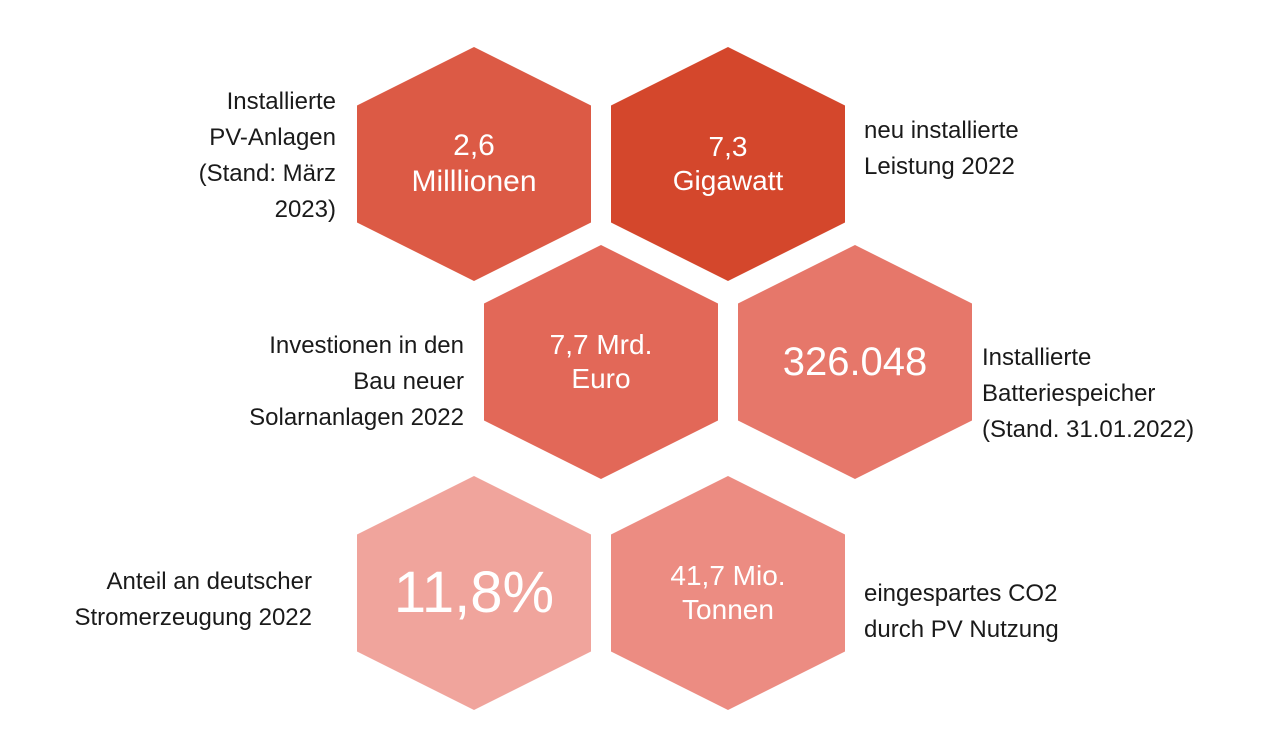  I want to click on hex-anteil-value: 11,8%, so click(474, 593).